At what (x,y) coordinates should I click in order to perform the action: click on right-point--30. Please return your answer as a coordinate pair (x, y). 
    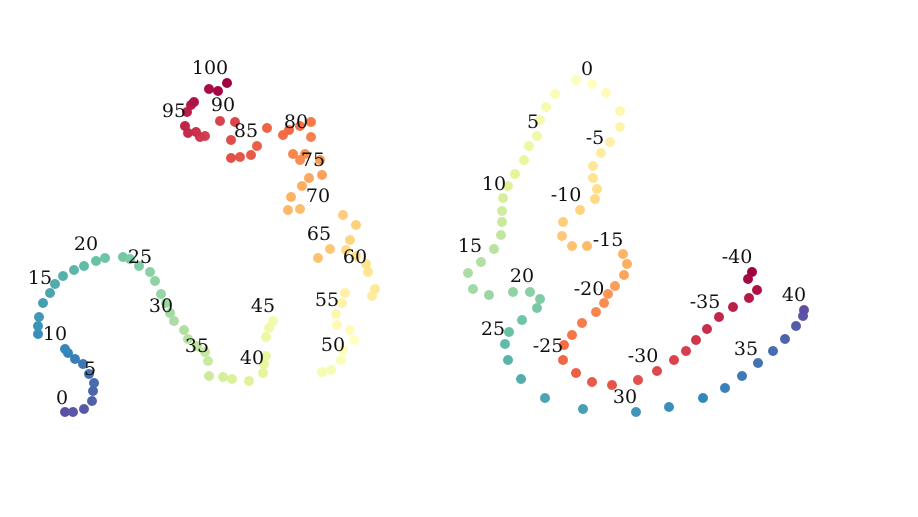
    Looking at the image, I should click on (657, 371).